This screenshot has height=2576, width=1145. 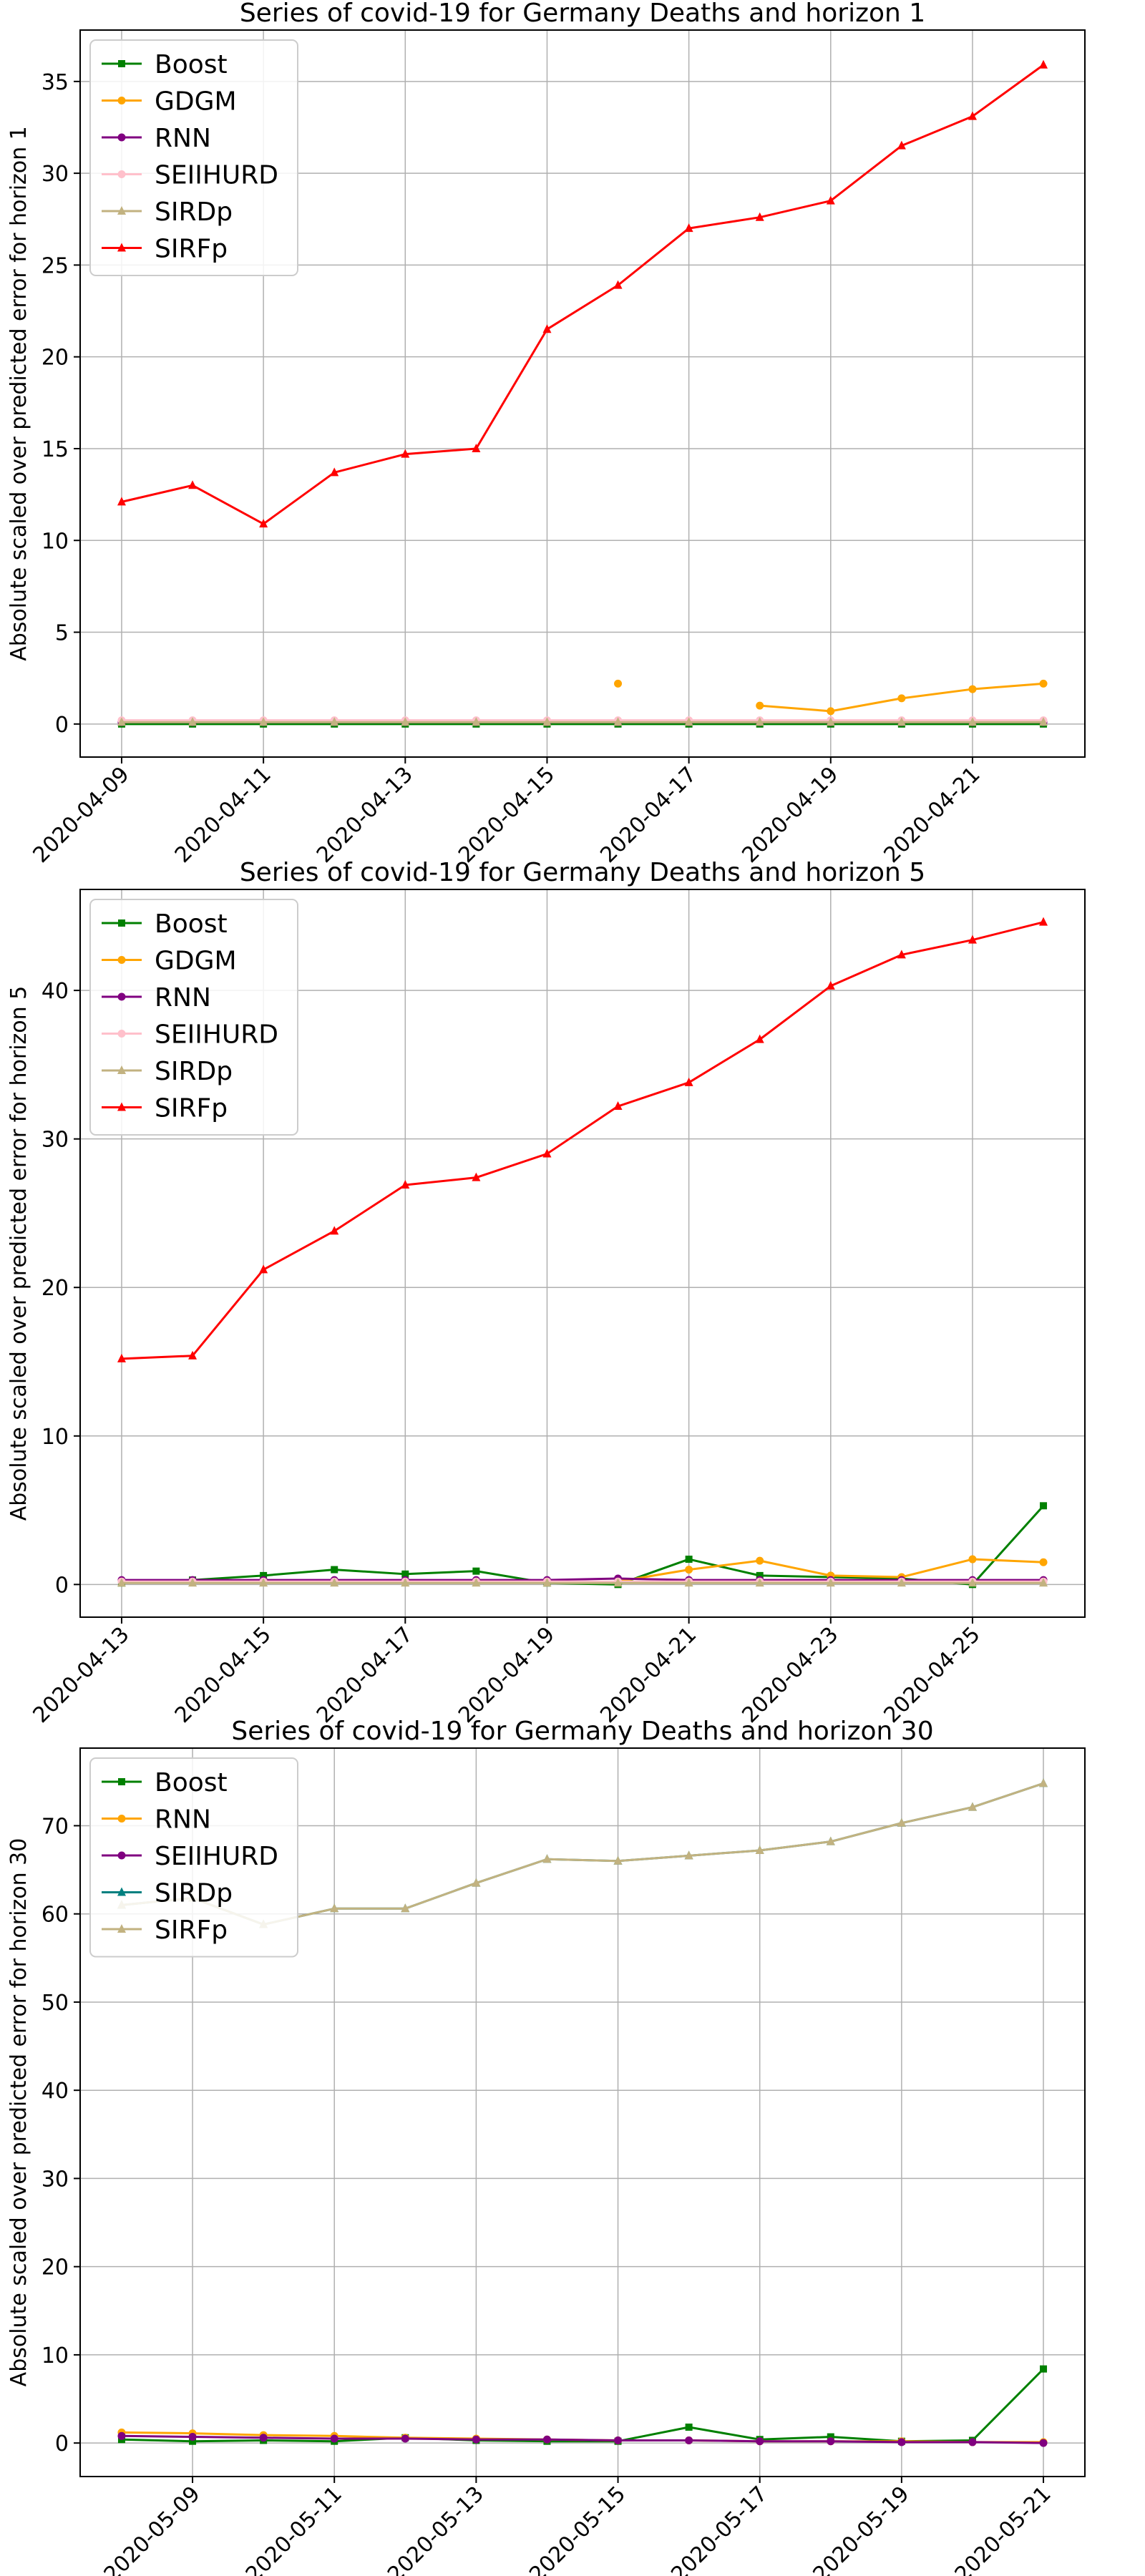 I want to click on series-sirdp, so click(x=582, y=721).